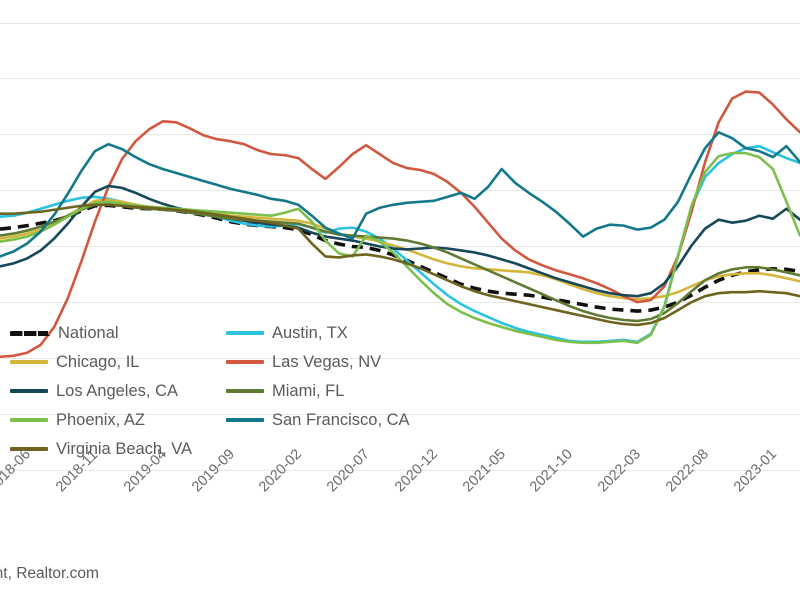 This screenshot has width=800, height=610. Describe the element at coordinates (327, 361) in the screenshot. I see `legend-label: Las Vegas, NV` at that location.